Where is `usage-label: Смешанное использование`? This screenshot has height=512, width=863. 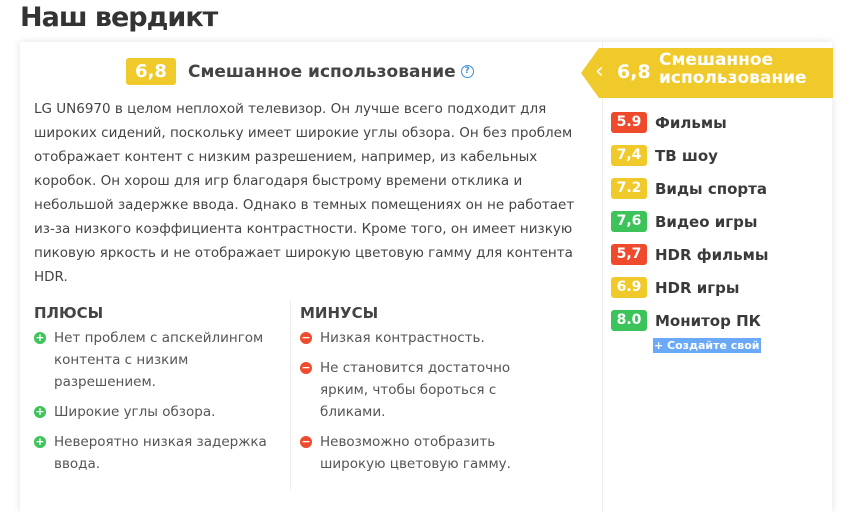
usage-label: Смешанное использование is located at coordinates (322, 71).